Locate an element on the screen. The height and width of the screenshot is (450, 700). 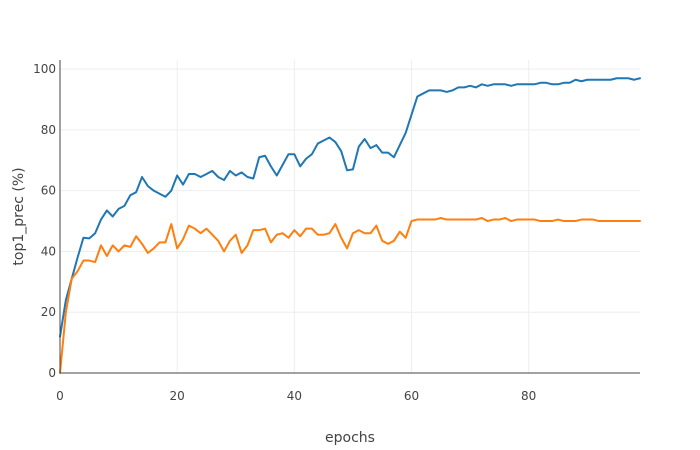
x-tick-label: 20 is located at coordinates (177, 396).